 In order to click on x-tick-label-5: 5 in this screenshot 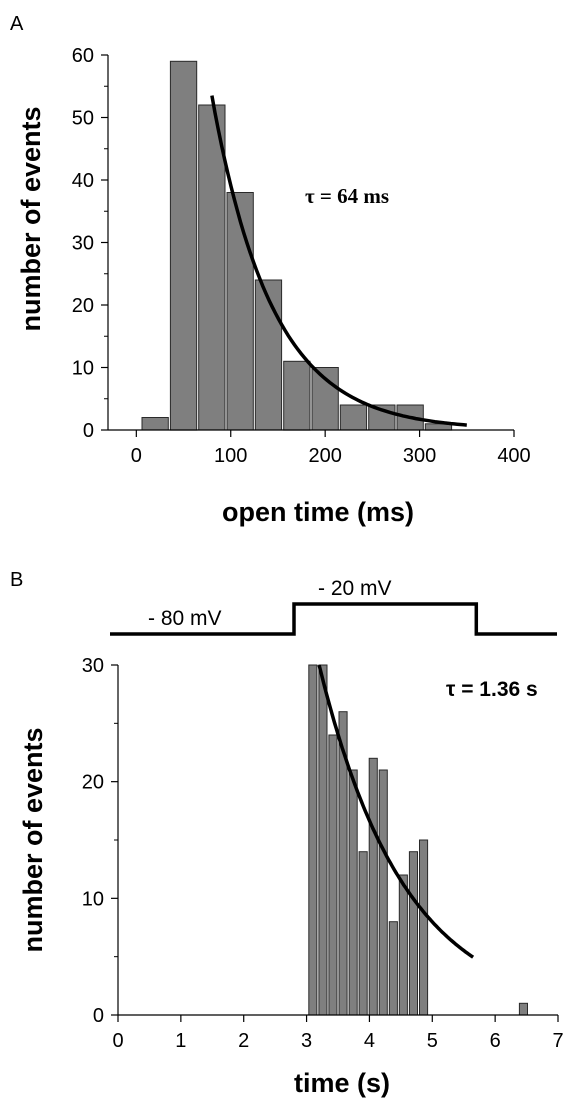, I will do `click(432, 1041)`.